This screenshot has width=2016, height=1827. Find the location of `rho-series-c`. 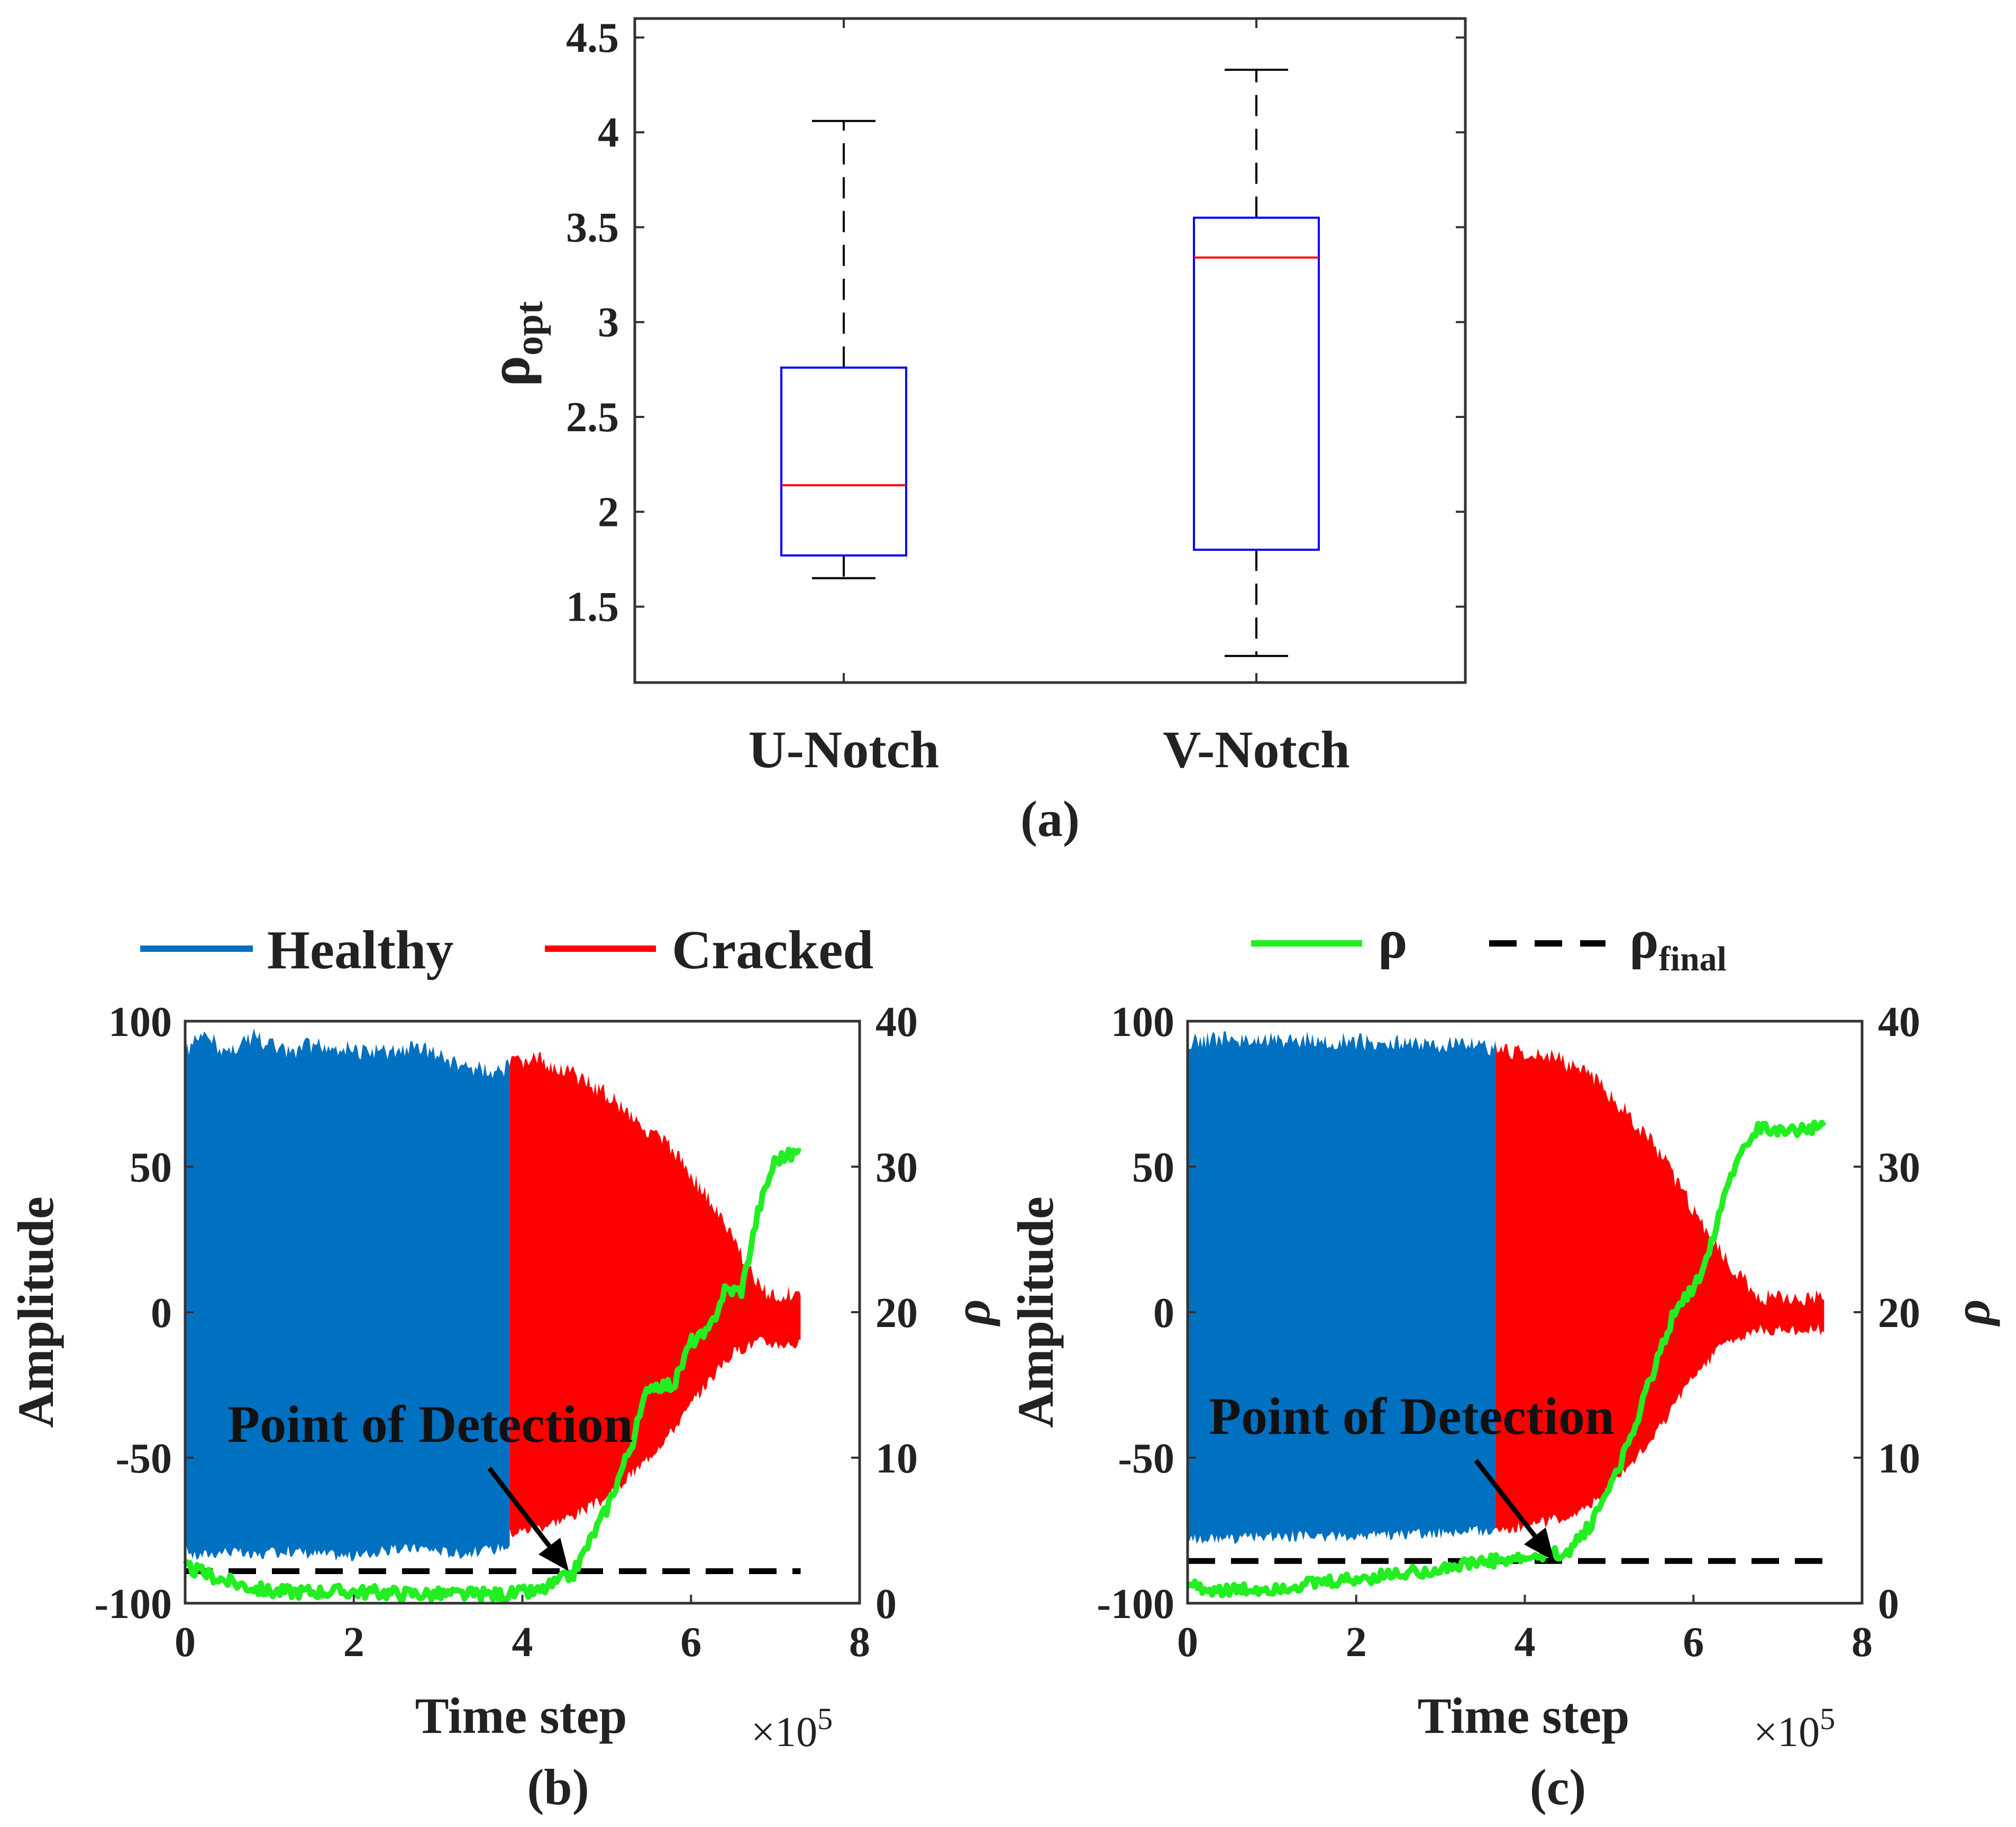

rho-series-c is located at coordinates (1506, 1359).